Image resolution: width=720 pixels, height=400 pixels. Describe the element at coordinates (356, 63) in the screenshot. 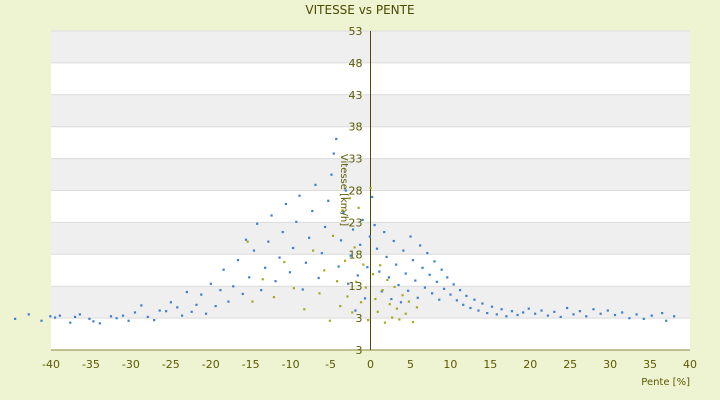

I see `y-tick-label: 48` at that location.